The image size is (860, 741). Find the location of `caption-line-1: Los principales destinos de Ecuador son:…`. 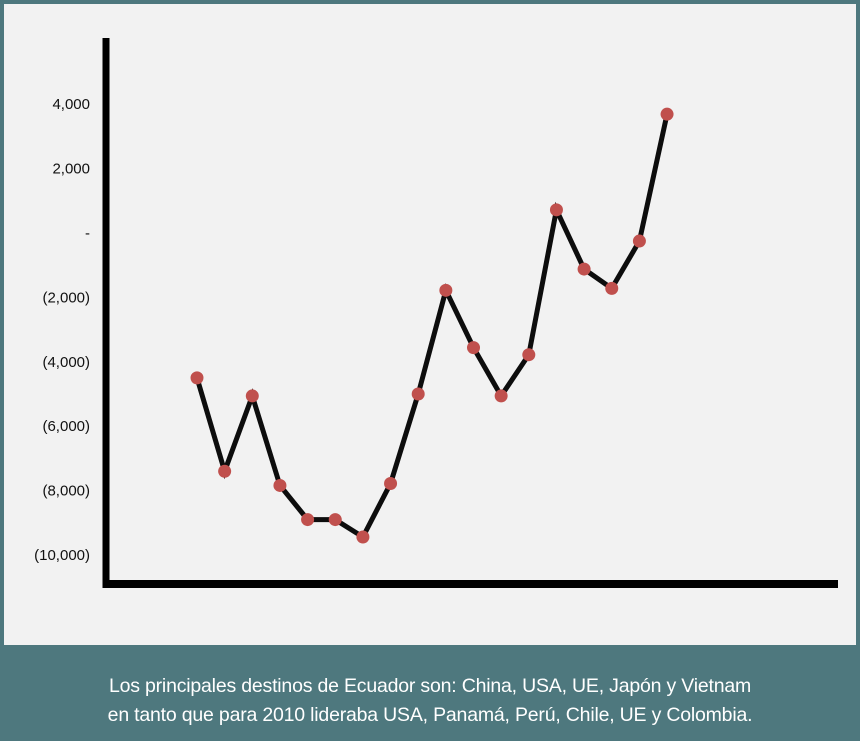

caption-line-1: Los principales destinos de Ecuador son:… is located at coordinates (430, 686).